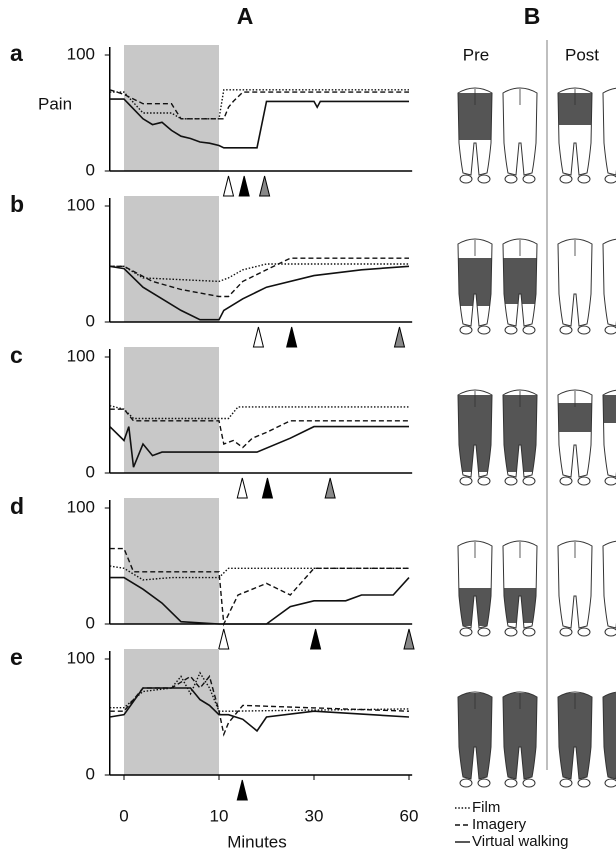 This screenshot has width=616, height=852. Describe the element at coordinates (16, 657) in the screenshot. I see `panel-label: e` at that location.